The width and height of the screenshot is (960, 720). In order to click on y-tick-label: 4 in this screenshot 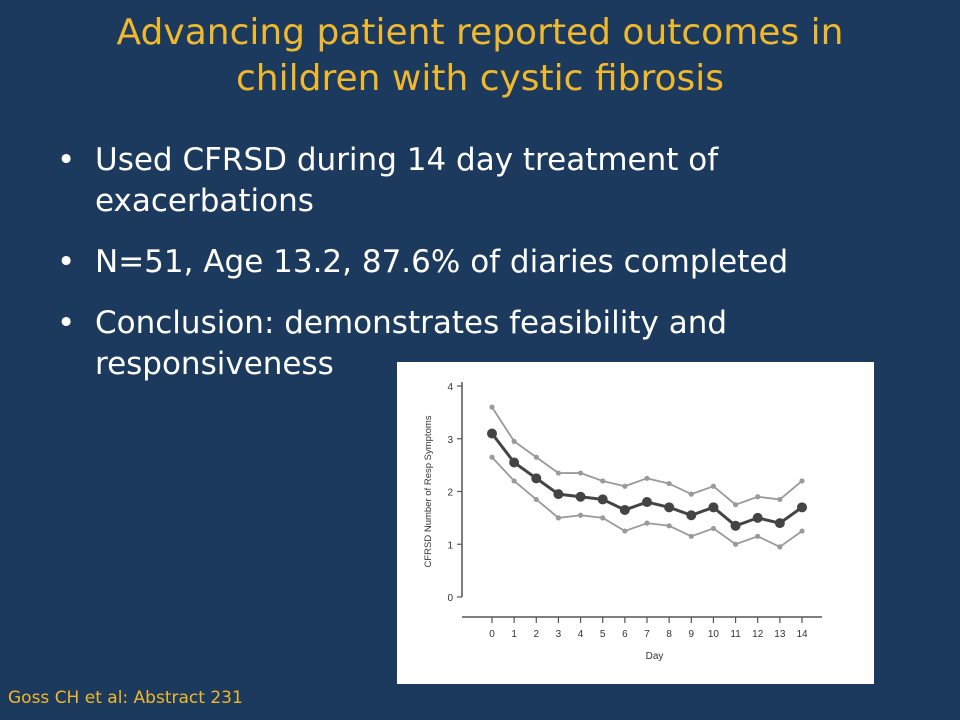, I will do `click(450, 387)`.